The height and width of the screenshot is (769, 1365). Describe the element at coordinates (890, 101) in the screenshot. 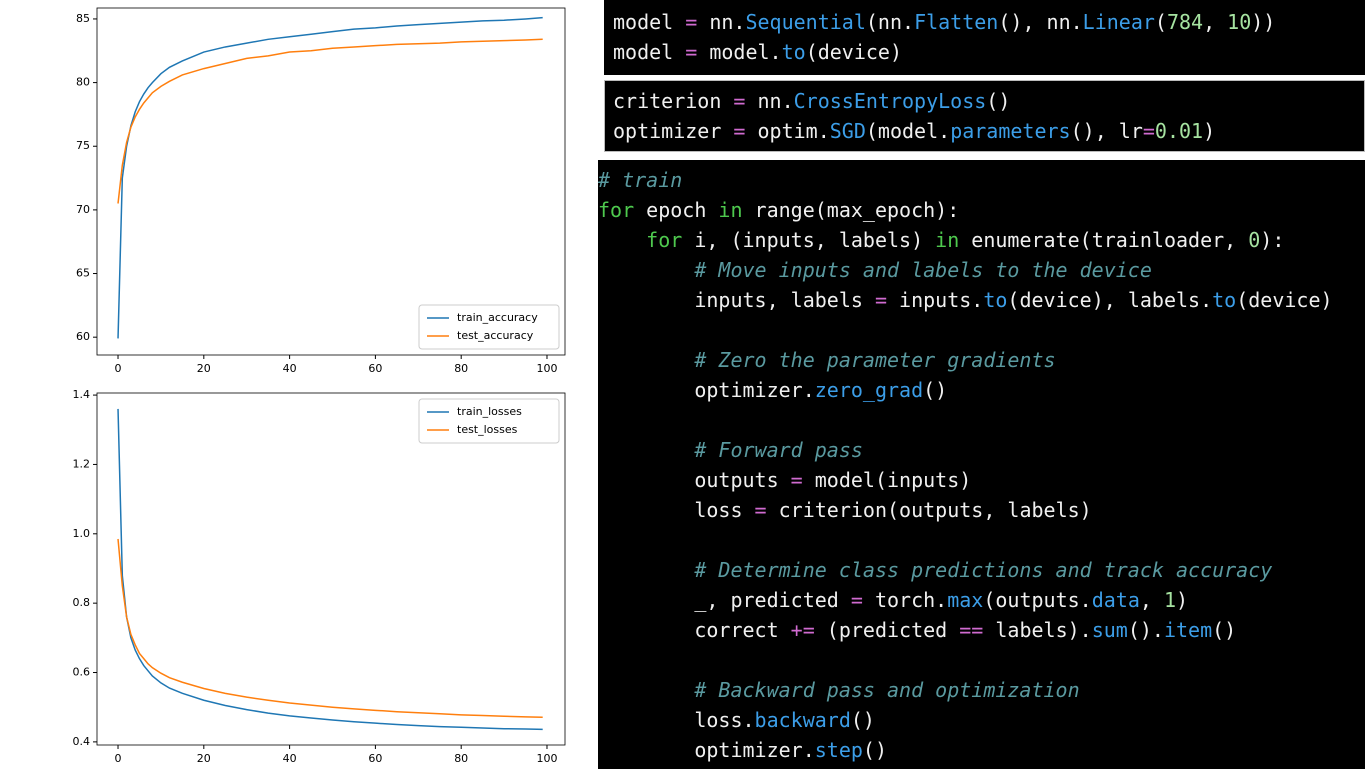

I see `code-token: CrossEntropyLoss` at that location.